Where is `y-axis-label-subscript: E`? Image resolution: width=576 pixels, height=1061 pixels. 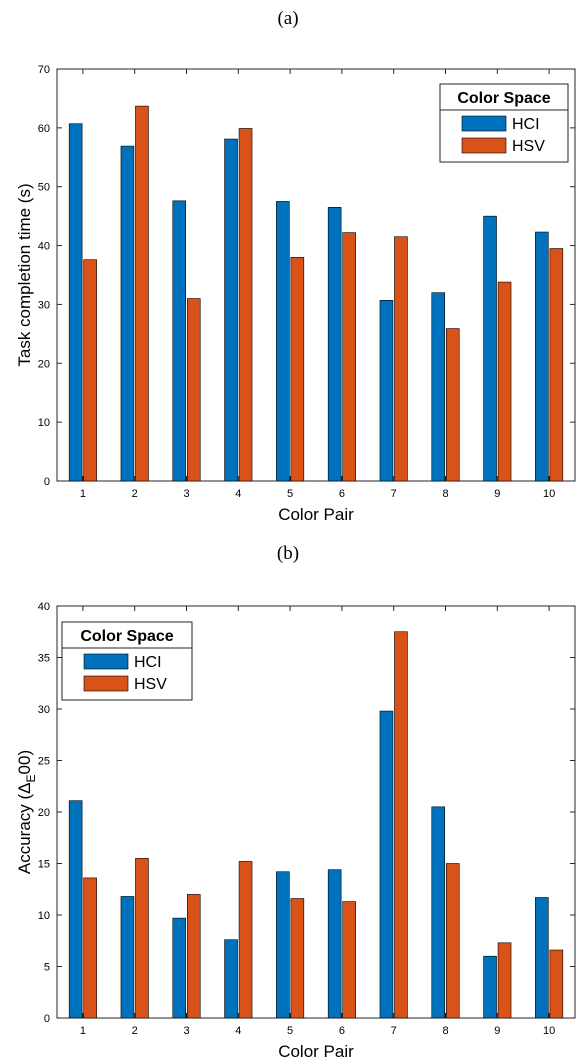 y-axis-label-subscript: E is located at coordinates (31, 778).